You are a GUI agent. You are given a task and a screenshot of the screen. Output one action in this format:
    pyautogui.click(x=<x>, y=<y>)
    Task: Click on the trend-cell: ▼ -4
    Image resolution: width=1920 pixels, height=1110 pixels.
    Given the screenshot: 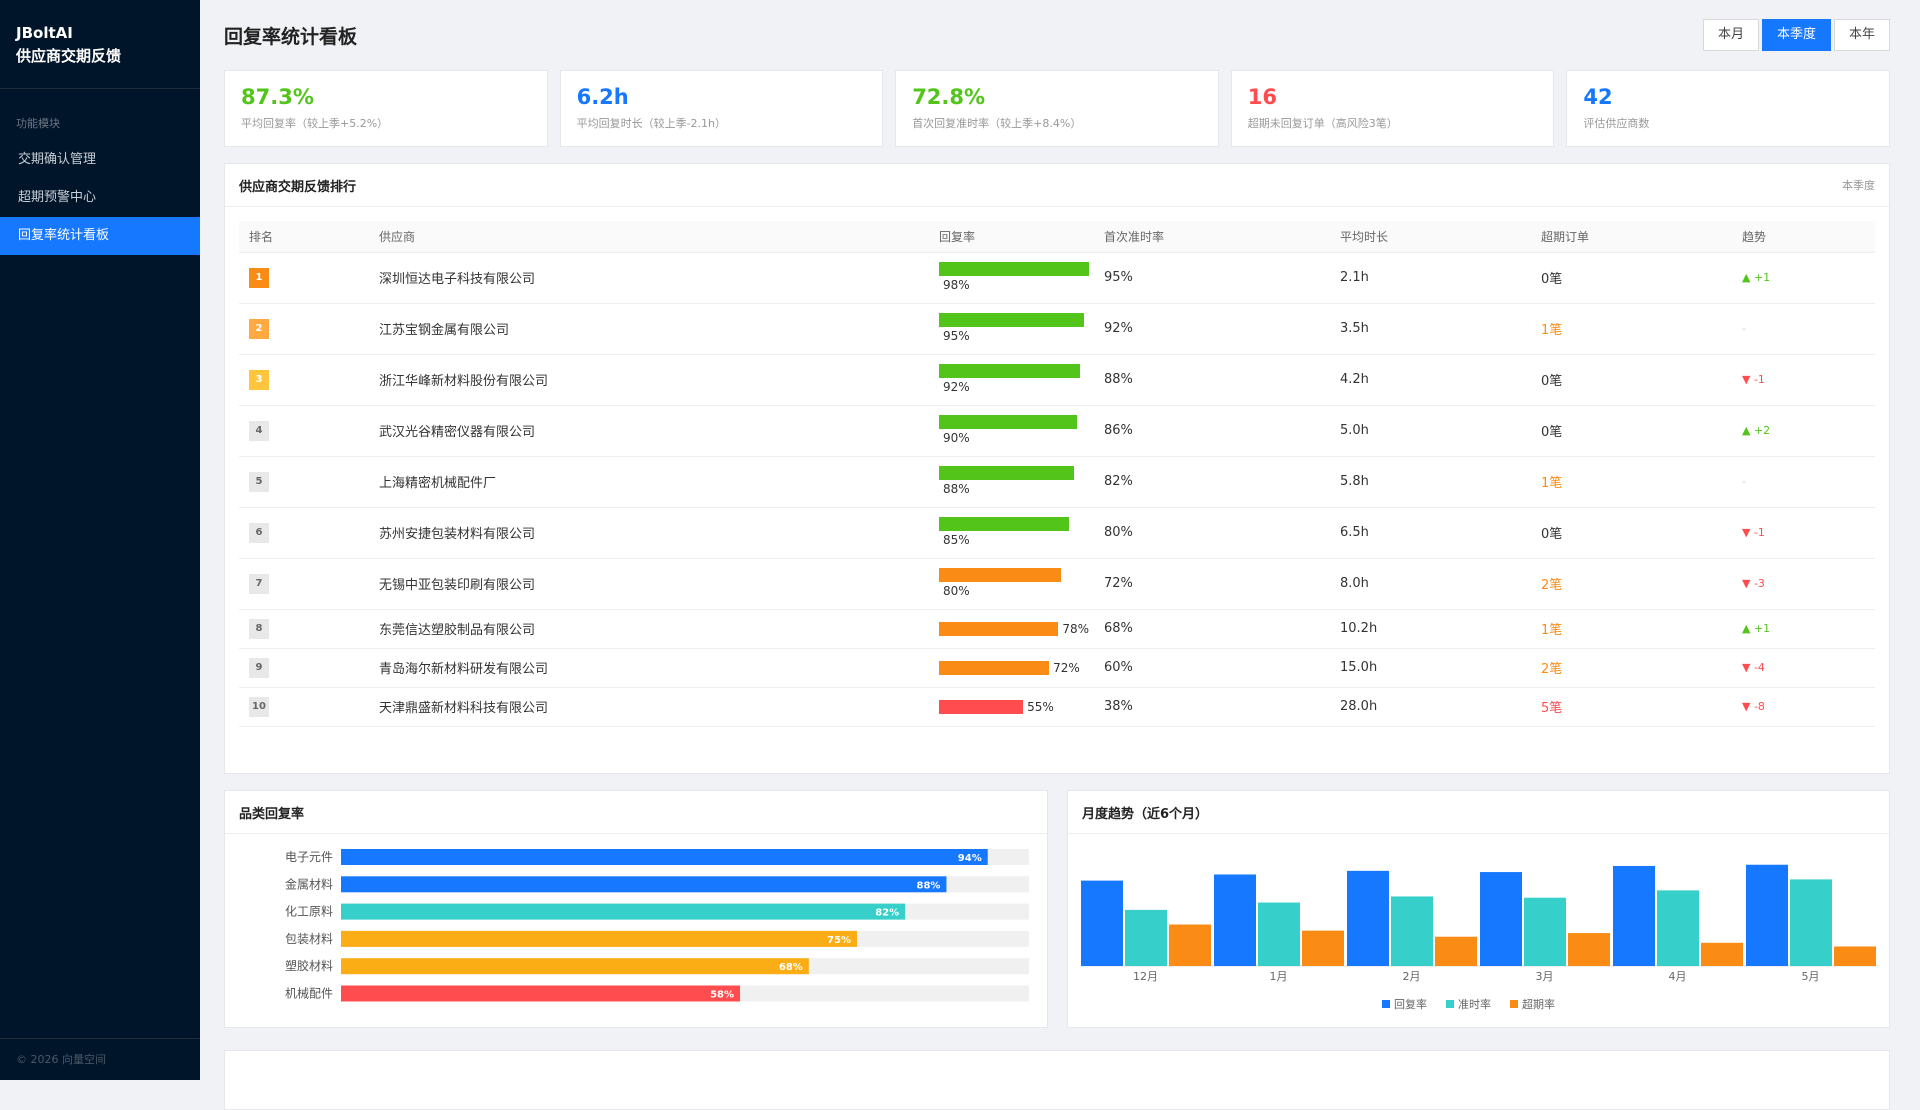 What is the action you would take?
    pyautogui.click(x=1803, y=668)
    